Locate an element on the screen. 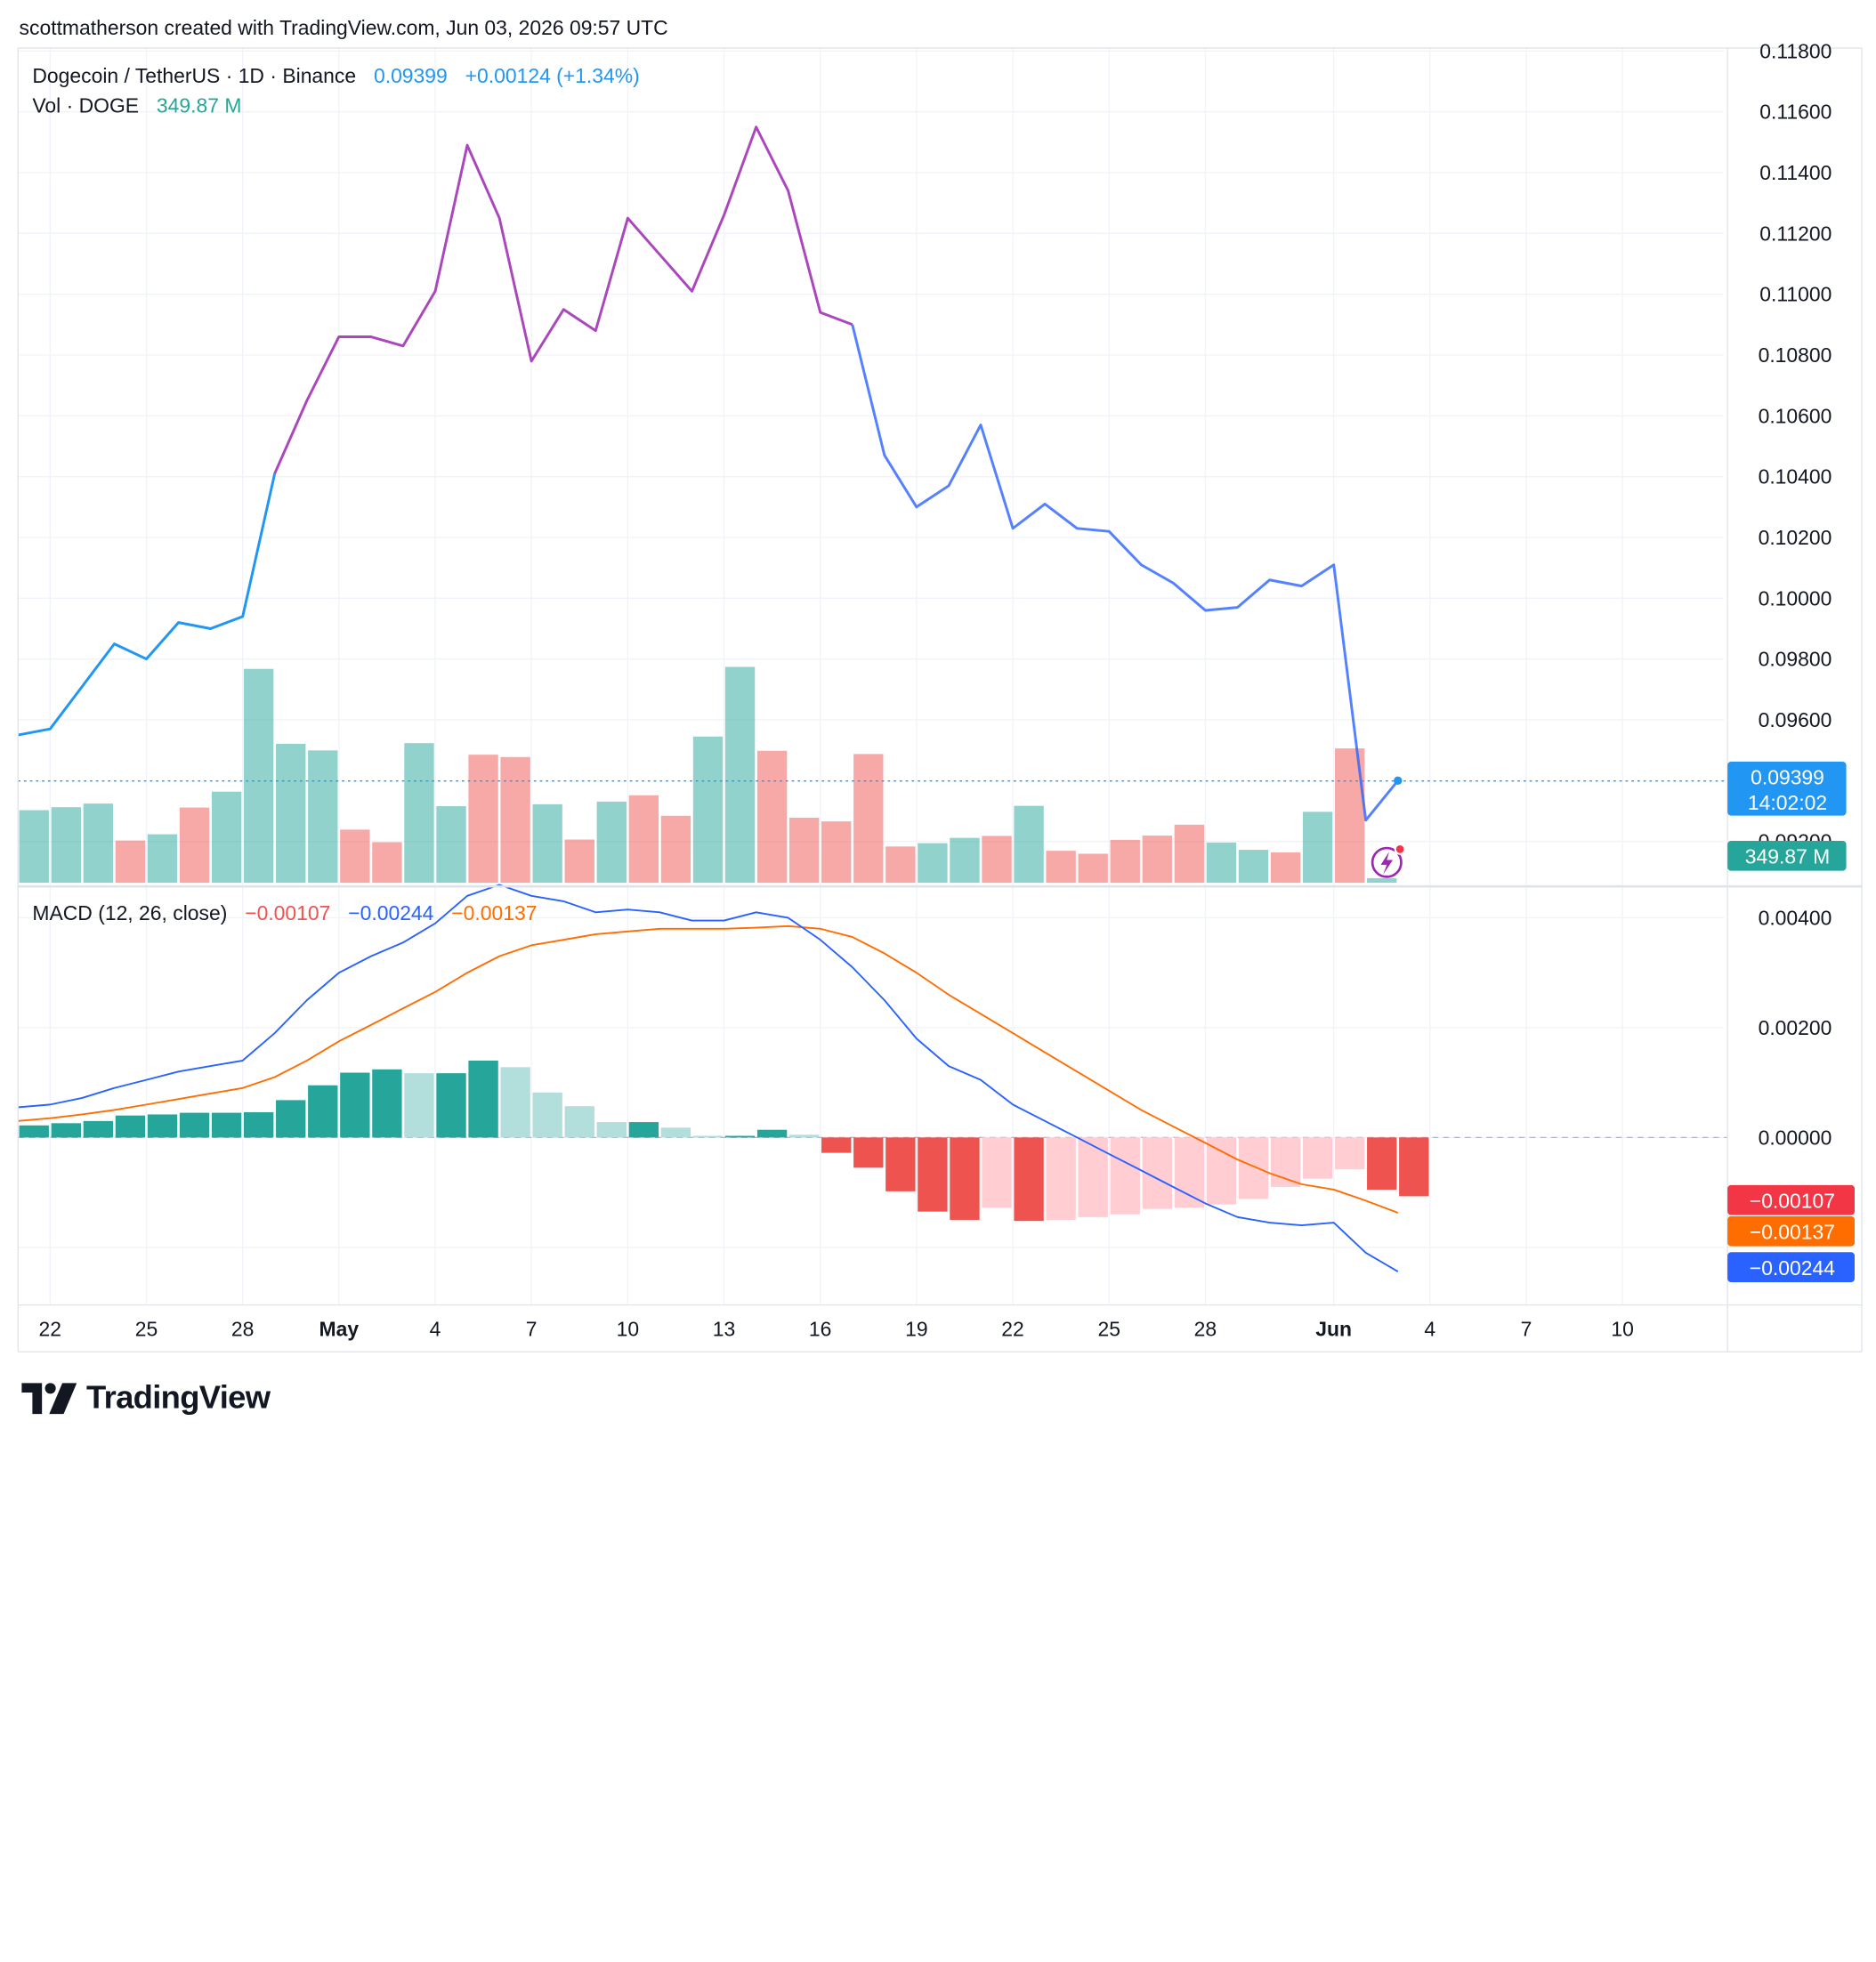  legend-row-volume: Vol · DOGE 349.87 M is located at coordinates (136, 105).